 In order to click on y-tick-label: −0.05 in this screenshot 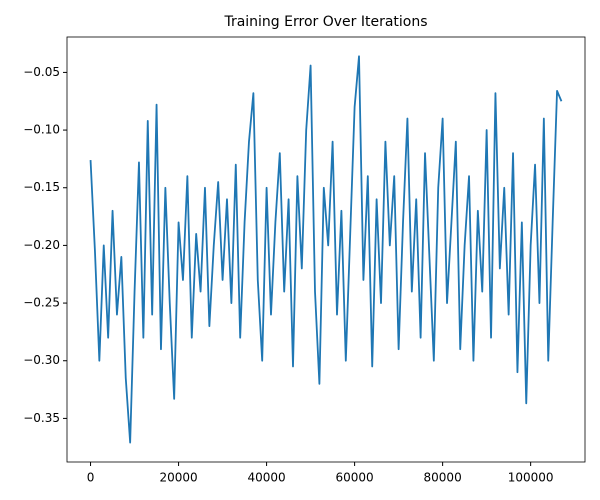, I will do `click(41, 72)`.